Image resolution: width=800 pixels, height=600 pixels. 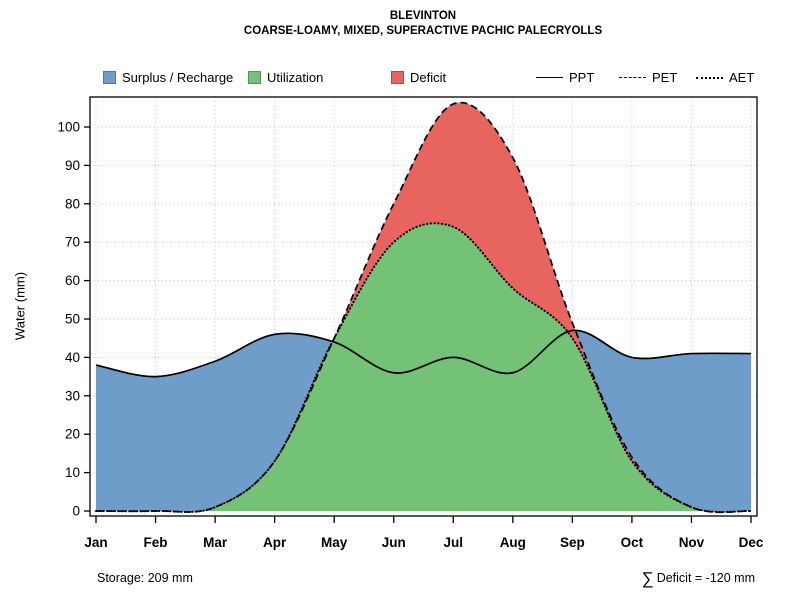 I want to click on svg-text: Aug, so click(x=513, y=542).